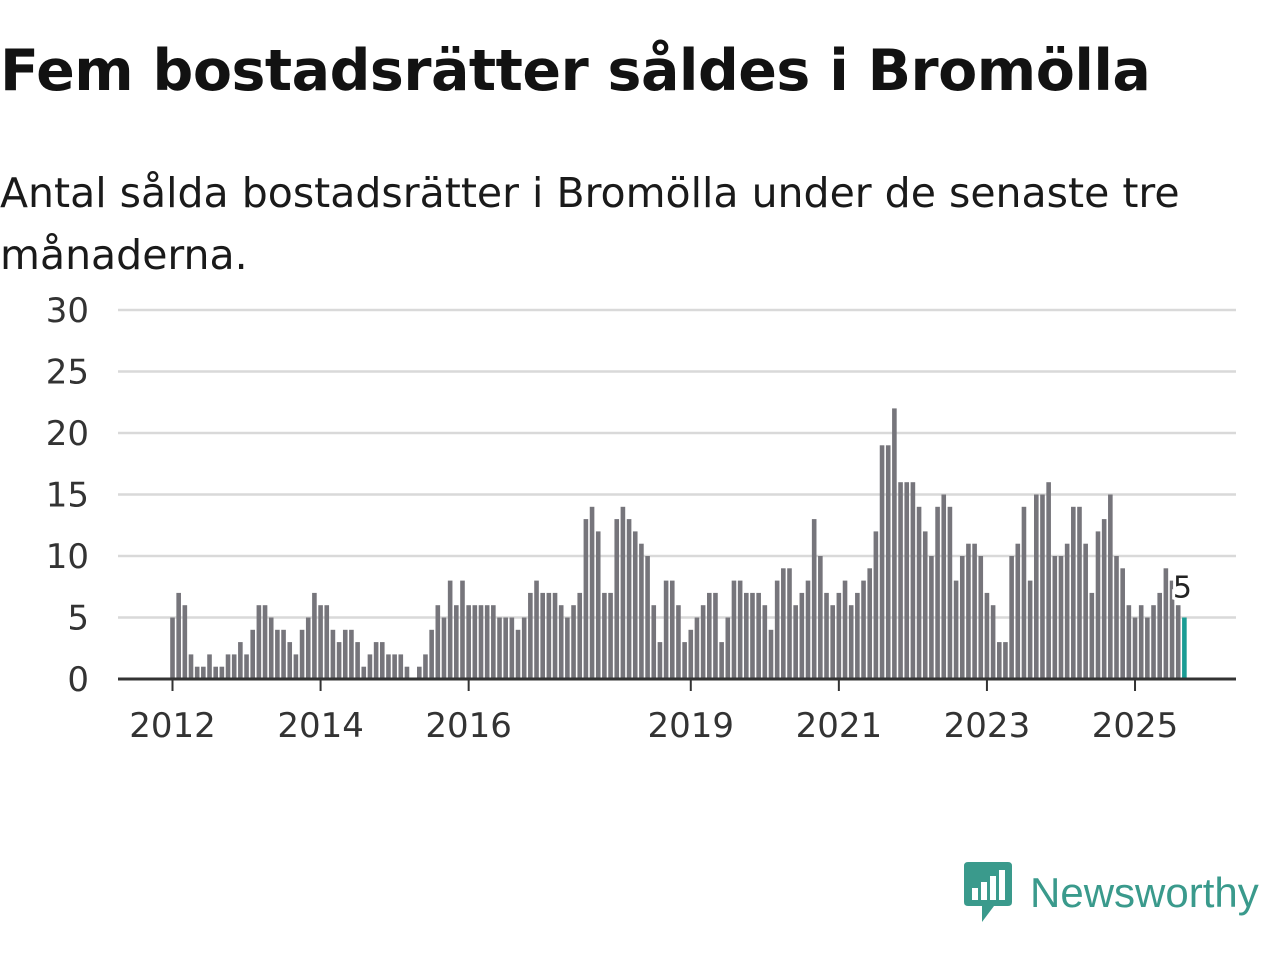 The width and height of the screenshot is (1280, 960). I want to click on x-tick-label: 2016, so click(468, 726).